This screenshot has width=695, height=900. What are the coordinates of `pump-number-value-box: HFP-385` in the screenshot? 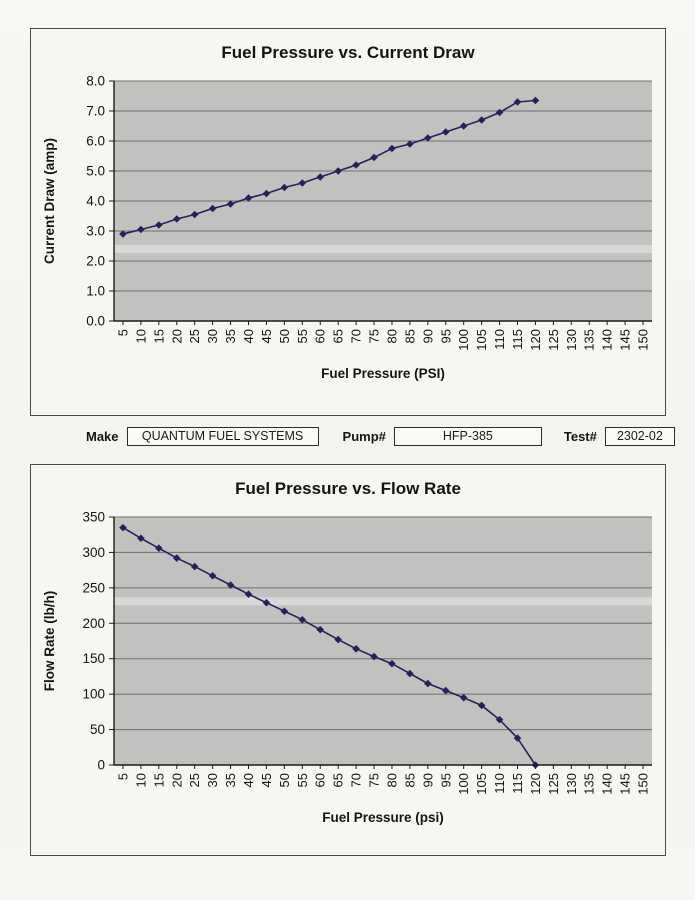 It's located at (467, 436).